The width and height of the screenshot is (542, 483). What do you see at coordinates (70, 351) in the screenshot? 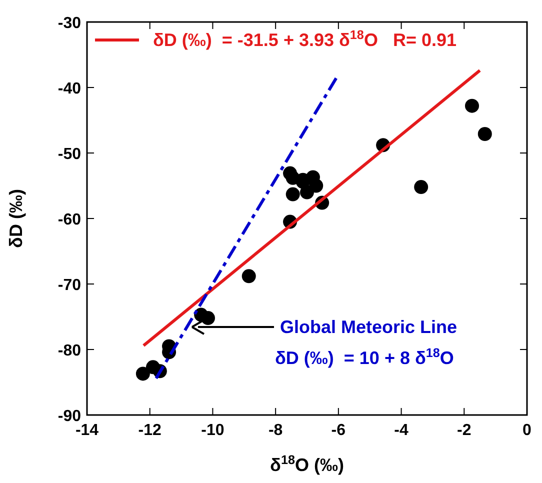
I see `y-tick-label: -80` at bounding box center [70, 351].